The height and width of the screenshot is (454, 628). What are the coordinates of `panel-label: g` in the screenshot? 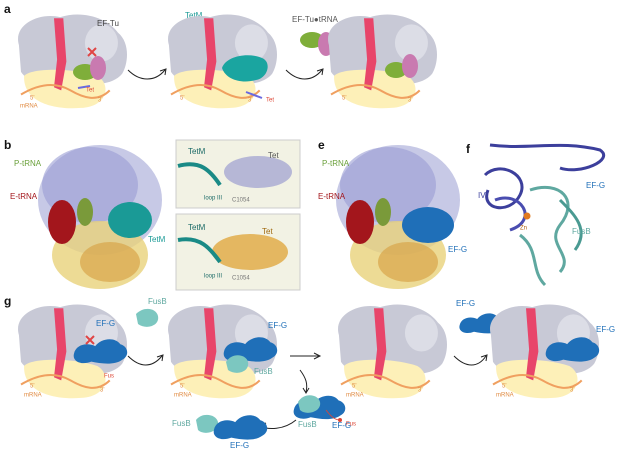 It's located at (7, 301).